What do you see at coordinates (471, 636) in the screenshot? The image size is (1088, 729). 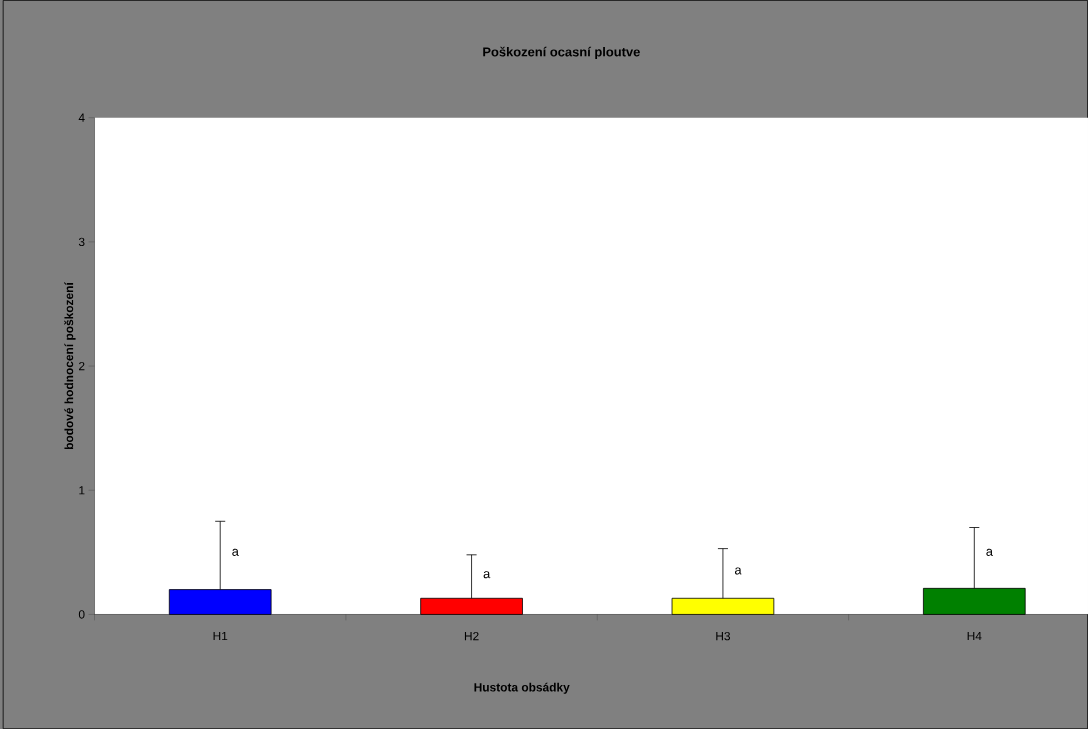 I see `x-tick-label: H2` at bounding box center [471, 636].